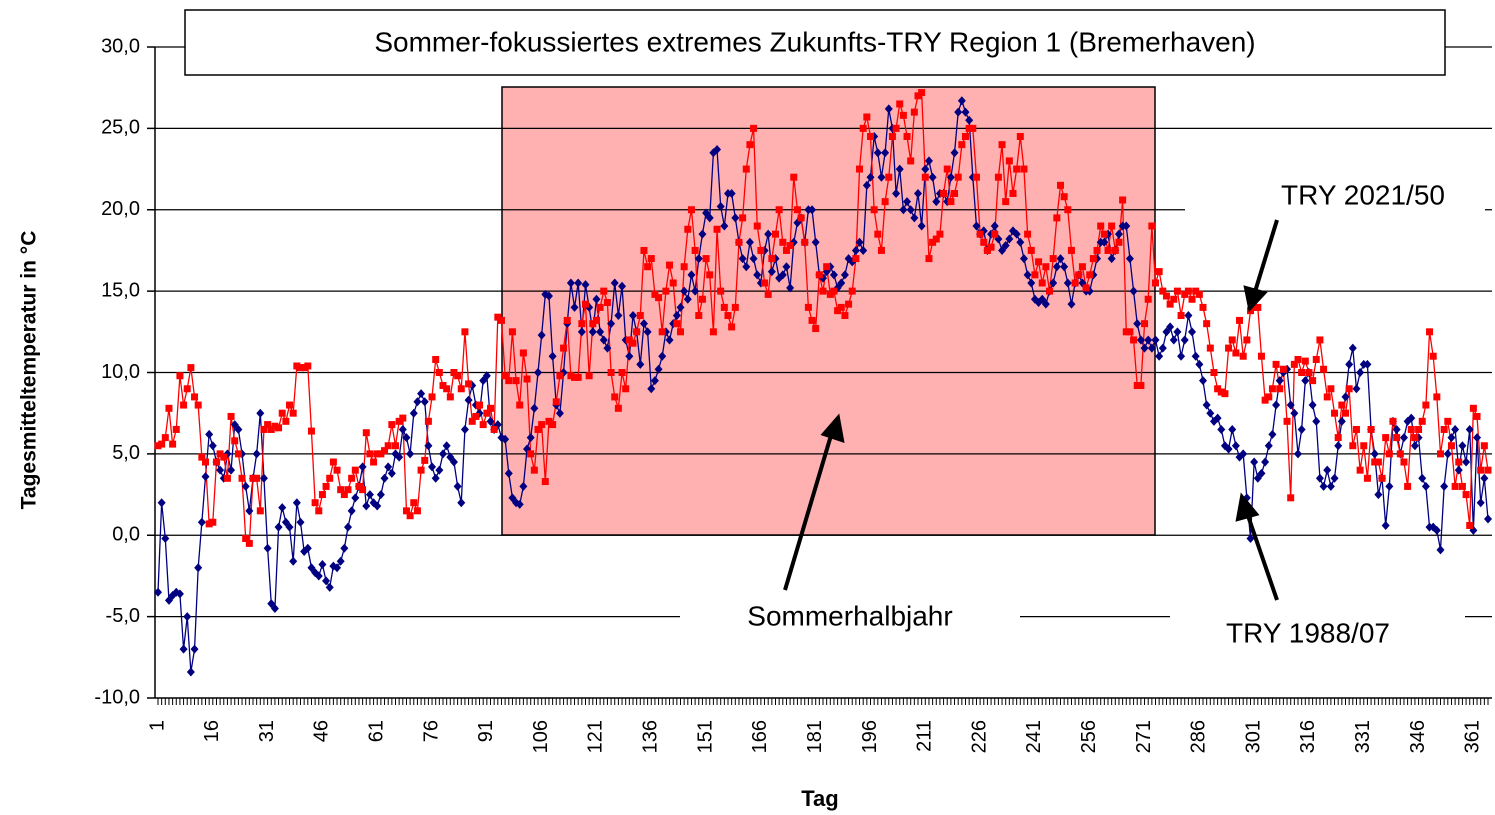  I want to click on arrow-head, so click(832, 428).